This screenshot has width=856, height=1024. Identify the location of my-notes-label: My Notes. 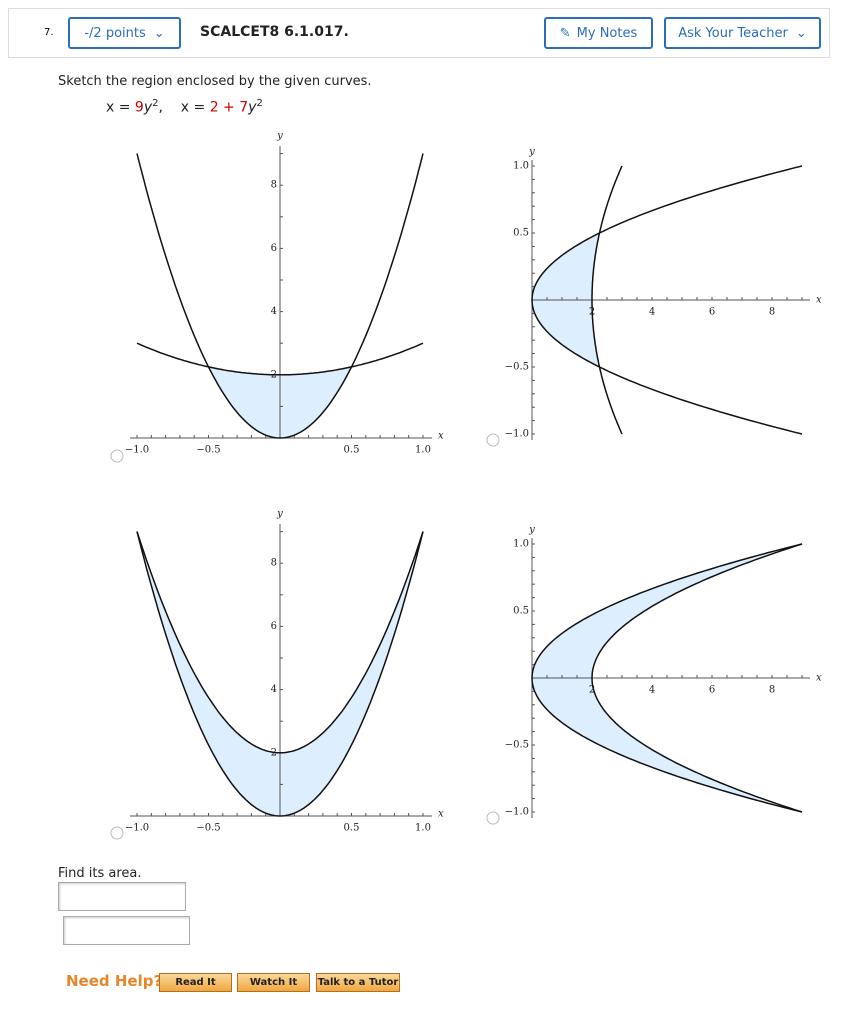
(607, 33).